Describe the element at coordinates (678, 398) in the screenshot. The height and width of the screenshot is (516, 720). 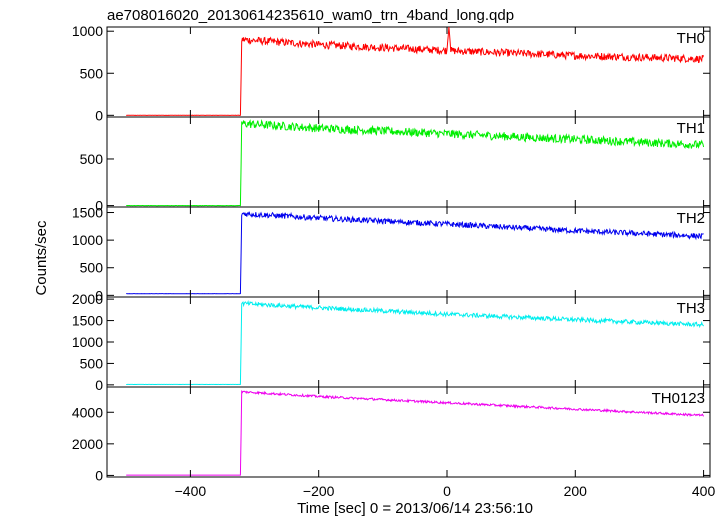
I see `panel-label: TH0123` at that location.